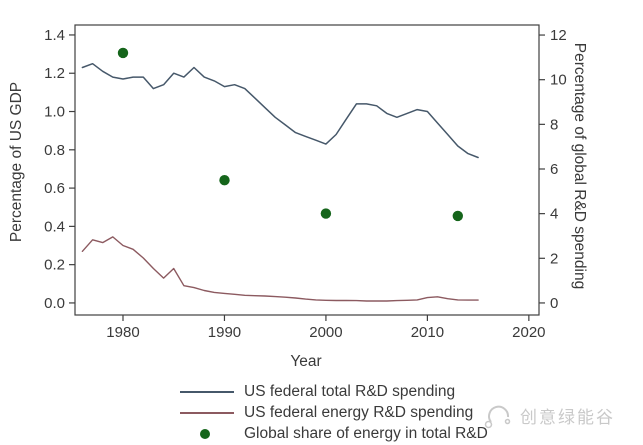 The width and height of the screenshot is (643, 445). I want to click on x-tick-label: 1990, so click(224, 332).